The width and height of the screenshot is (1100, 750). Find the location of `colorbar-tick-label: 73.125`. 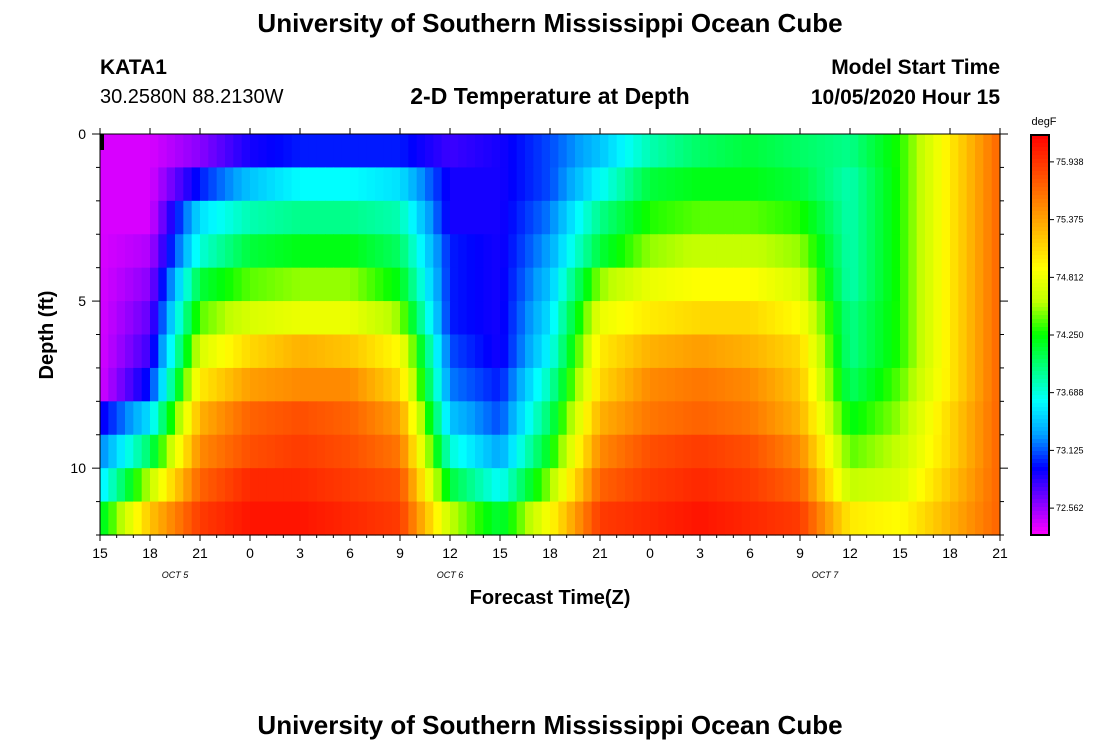

colorbar-tick-label: 73.125 is located at coordinates (1070, 450).